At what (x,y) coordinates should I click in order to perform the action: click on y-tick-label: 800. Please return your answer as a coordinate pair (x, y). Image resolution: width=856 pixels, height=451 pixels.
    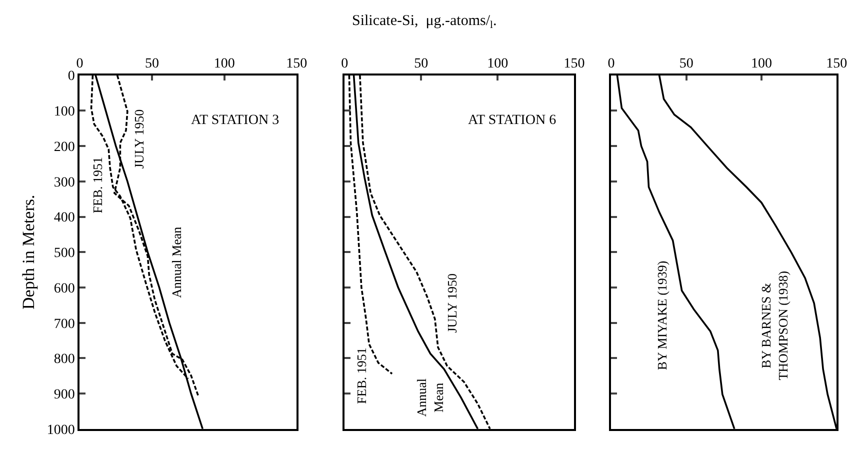
    Looking at the image, I should click on (64, 360).